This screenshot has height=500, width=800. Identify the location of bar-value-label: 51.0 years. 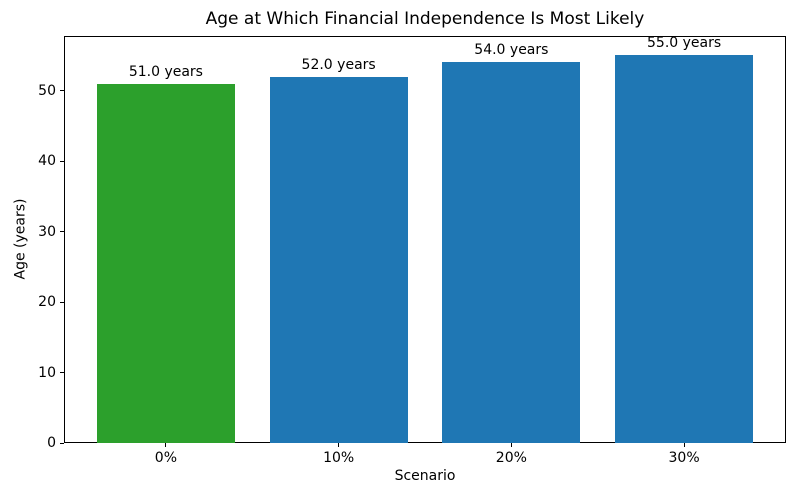
(165, 71).